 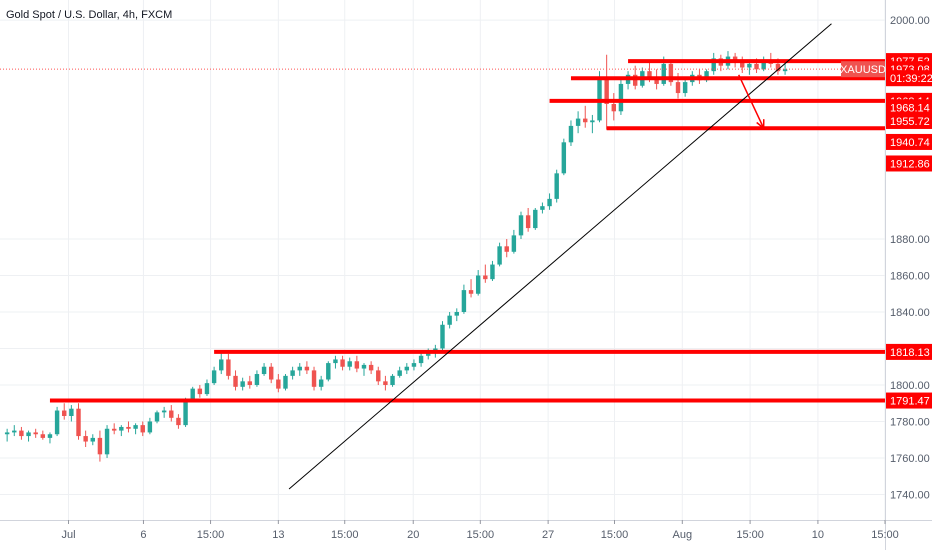 I want to click on price-axis-tick-label: 1800.00, so click(x=910, y=386).